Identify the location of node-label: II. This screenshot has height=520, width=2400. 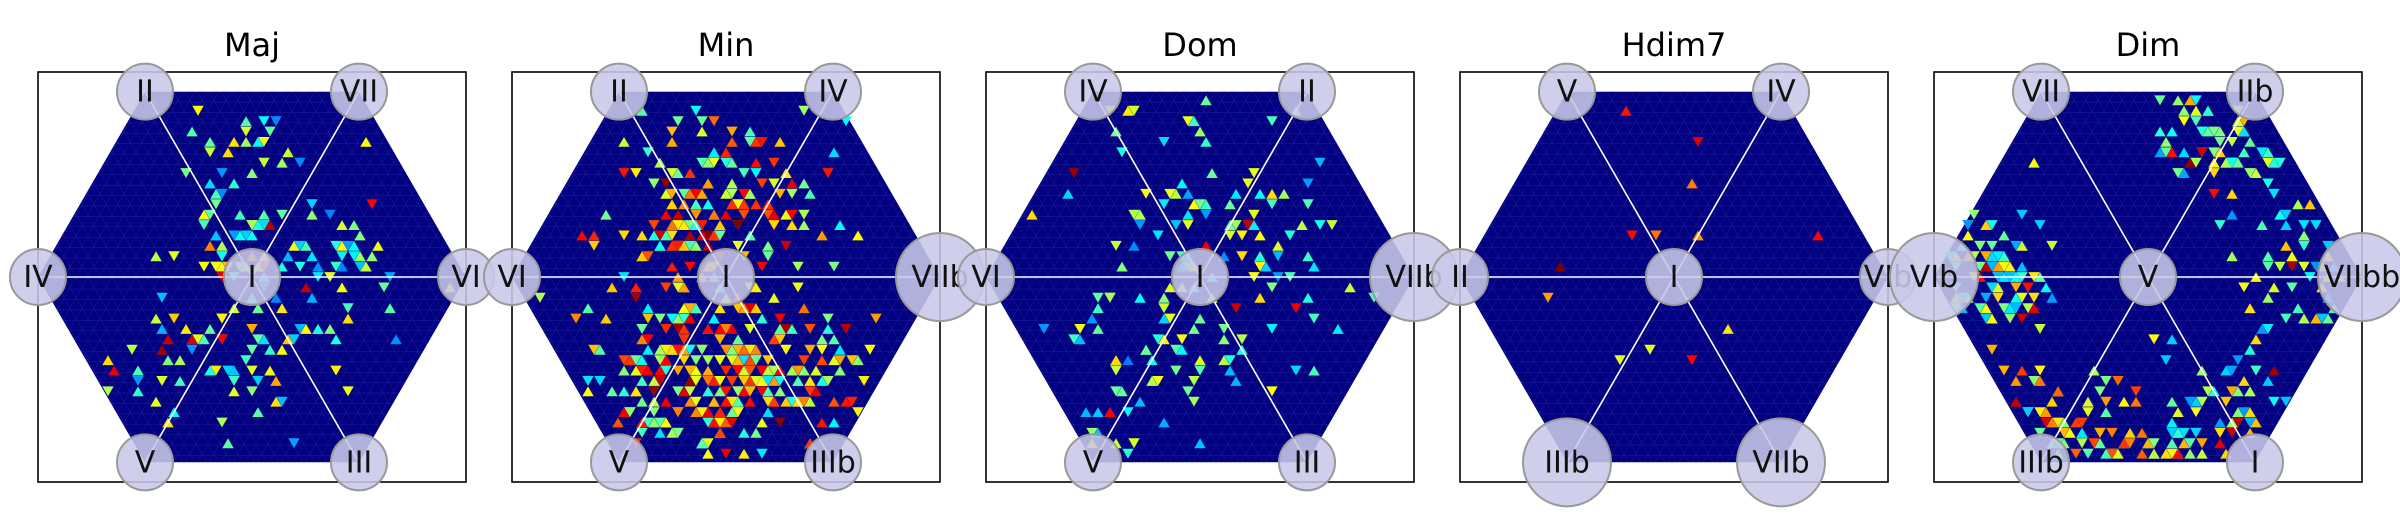
(145, 92).